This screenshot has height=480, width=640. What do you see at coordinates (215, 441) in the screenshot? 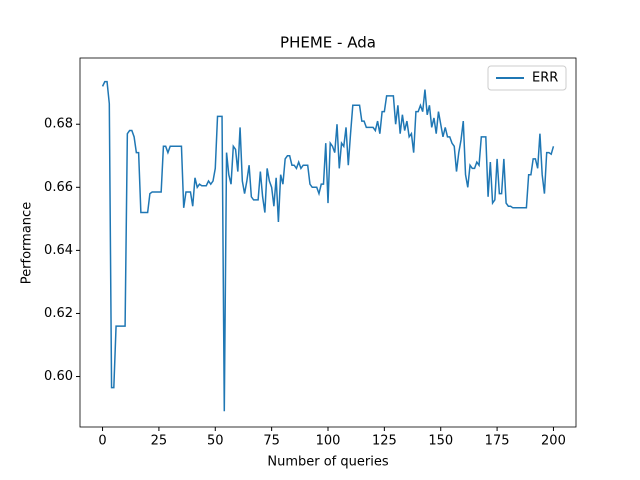
I see `x-tick-label: 50` at bounding box center [215, 441].